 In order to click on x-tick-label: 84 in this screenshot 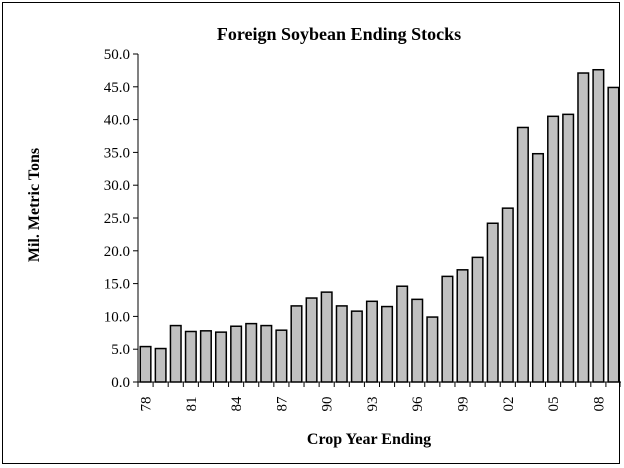, I will do `click(237, 404)`.